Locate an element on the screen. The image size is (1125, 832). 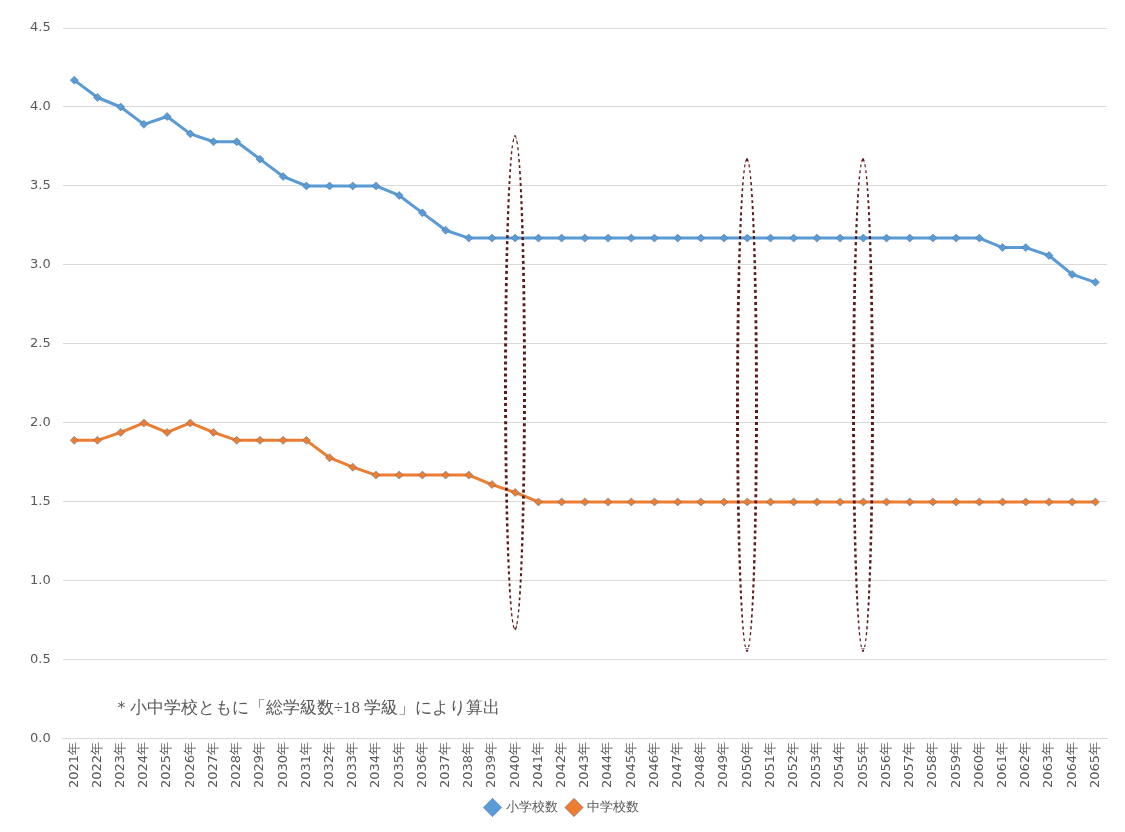
x-tick-label: 2033年 is located at coordinates (352, 765).